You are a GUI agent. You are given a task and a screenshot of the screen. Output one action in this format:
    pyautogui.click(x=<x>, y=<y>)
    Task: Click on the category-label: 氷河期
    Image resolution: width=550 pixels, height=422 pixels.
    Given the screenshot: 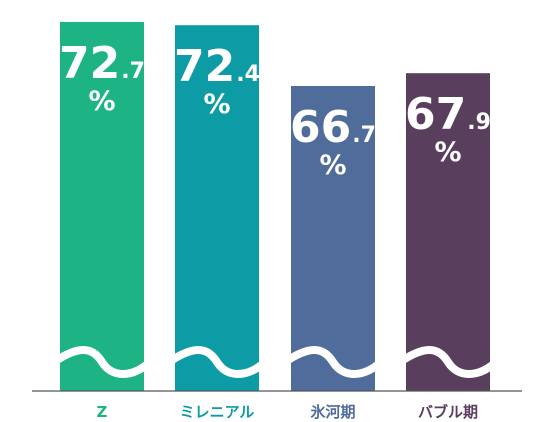 What is the action you would take?
    pyautogui.click(x=332, y=412)
    